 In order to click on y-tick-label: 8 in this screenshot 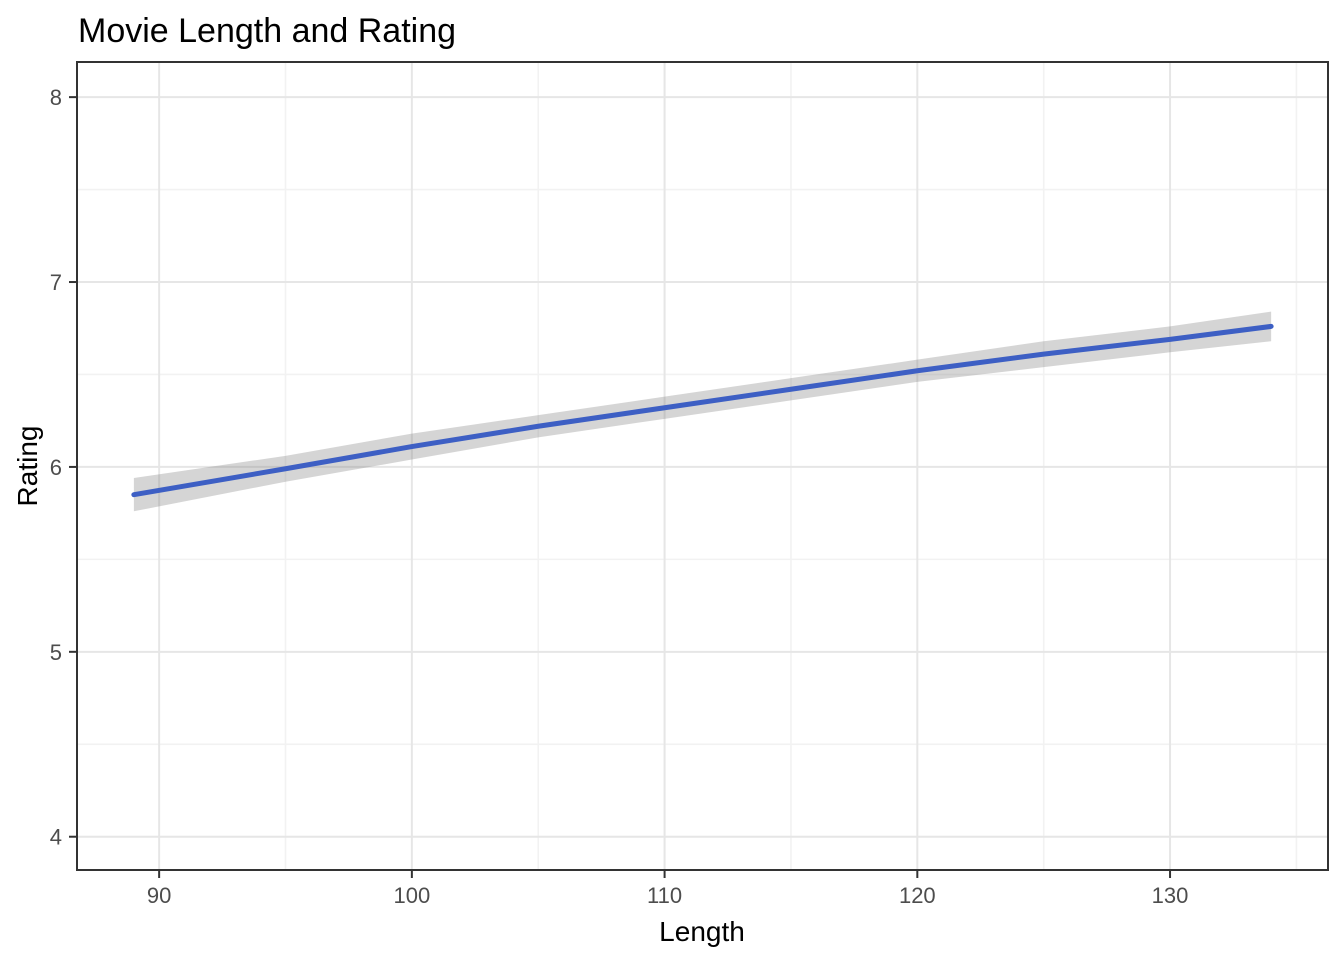, I will do `click(56, 97)`.